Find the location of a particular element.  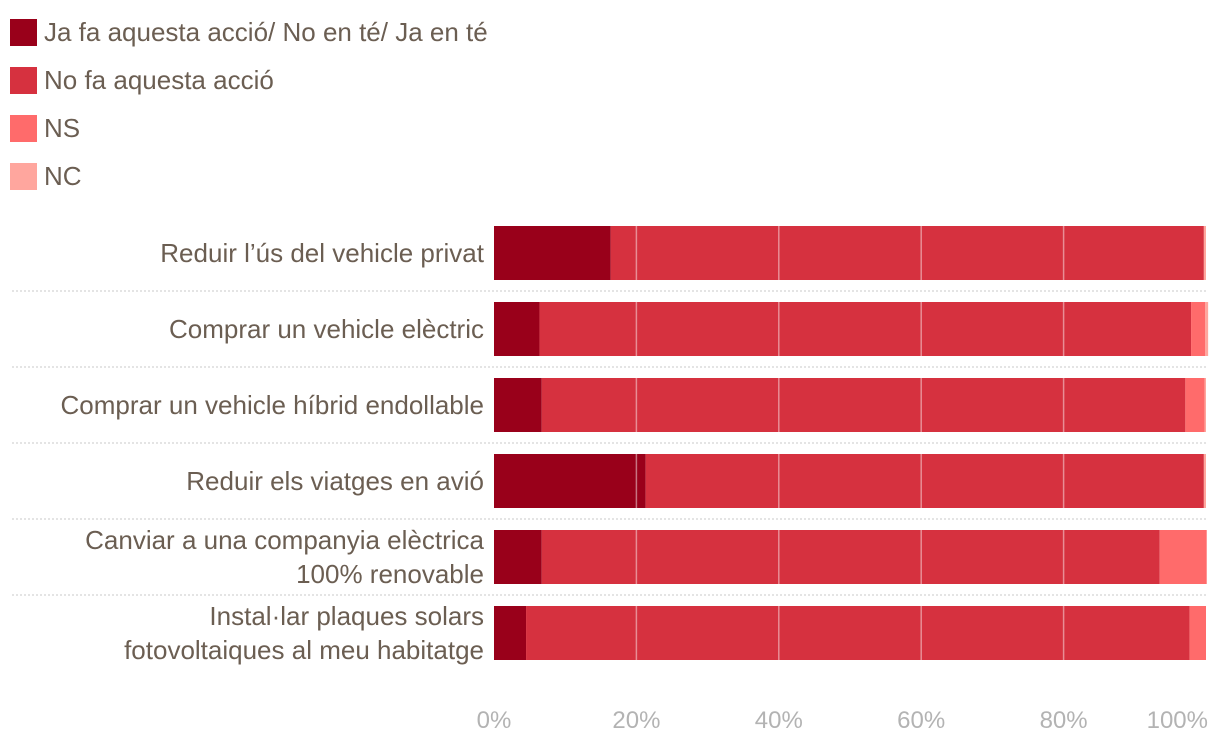

category-label: Instal·lar plaques solars is located at coordinates (346, 616).